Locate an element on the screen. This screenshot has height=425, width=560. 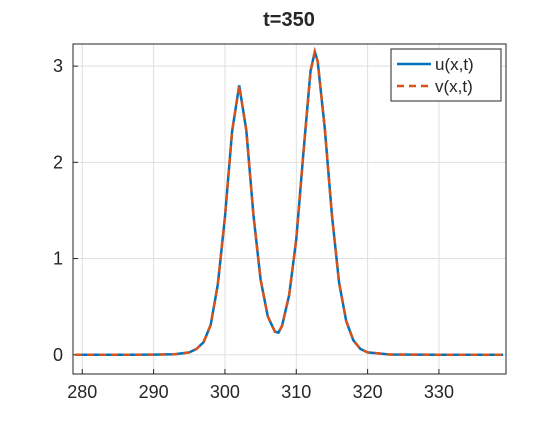
y-tick-label: 0 is located at coordinates (58, 355).